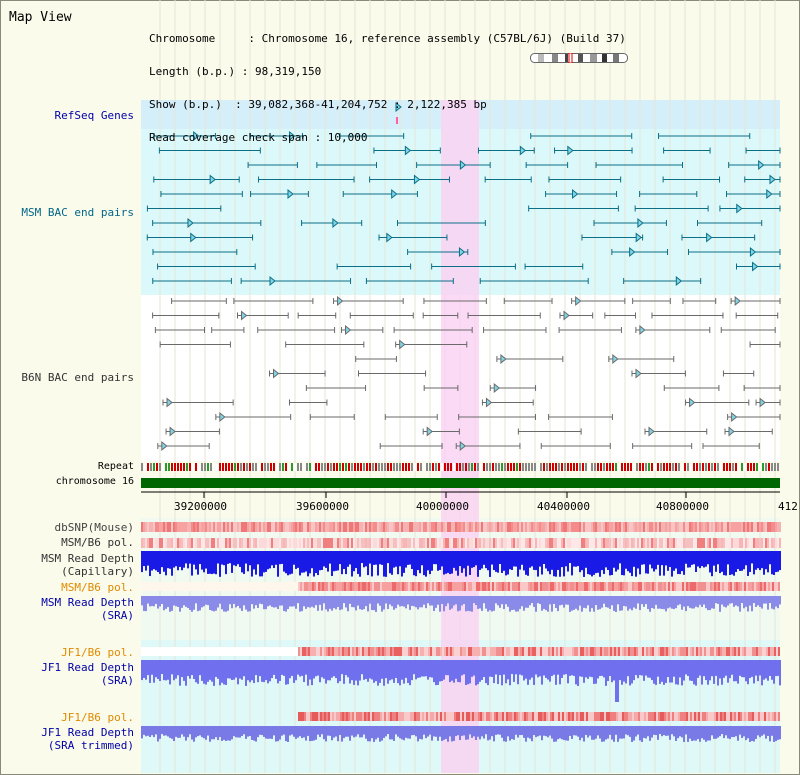 Image resolution: width=800 pixels, height=775 pixels. What do you see at coordinates (40, 17) in the screenshot?
I see `page-title: Map View` at bounding box center [40, 17].